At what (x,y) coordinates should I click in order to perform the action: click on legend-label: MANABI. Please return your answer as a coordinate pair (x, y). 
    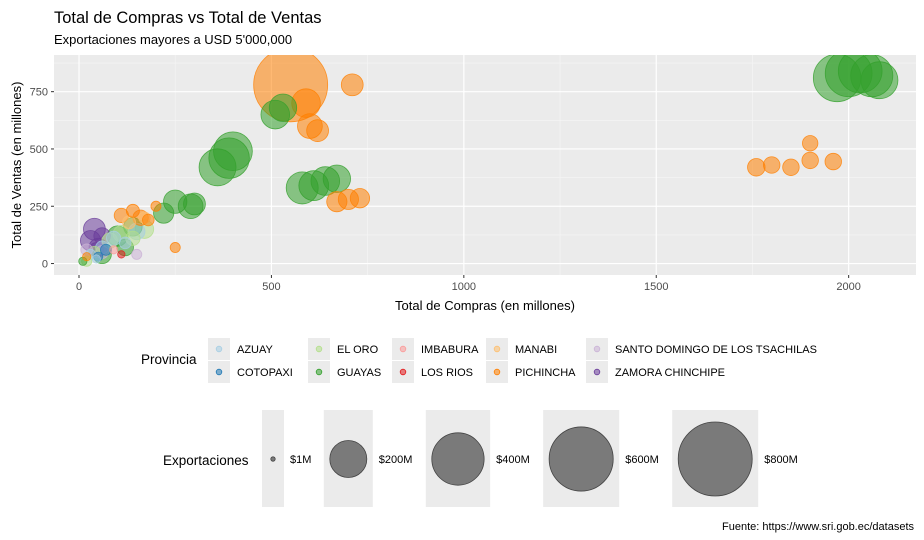
    Looking at the image, I should click on (536, 350).